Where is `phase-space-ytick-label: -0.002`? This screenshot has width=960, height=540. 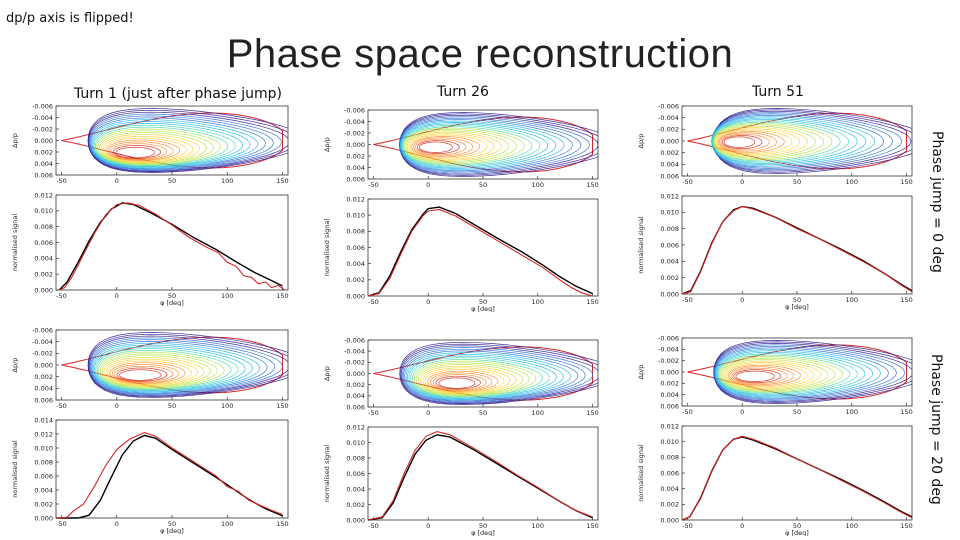 phase-space-ytick-label: -0.002 is located at coordinates (668, 130).